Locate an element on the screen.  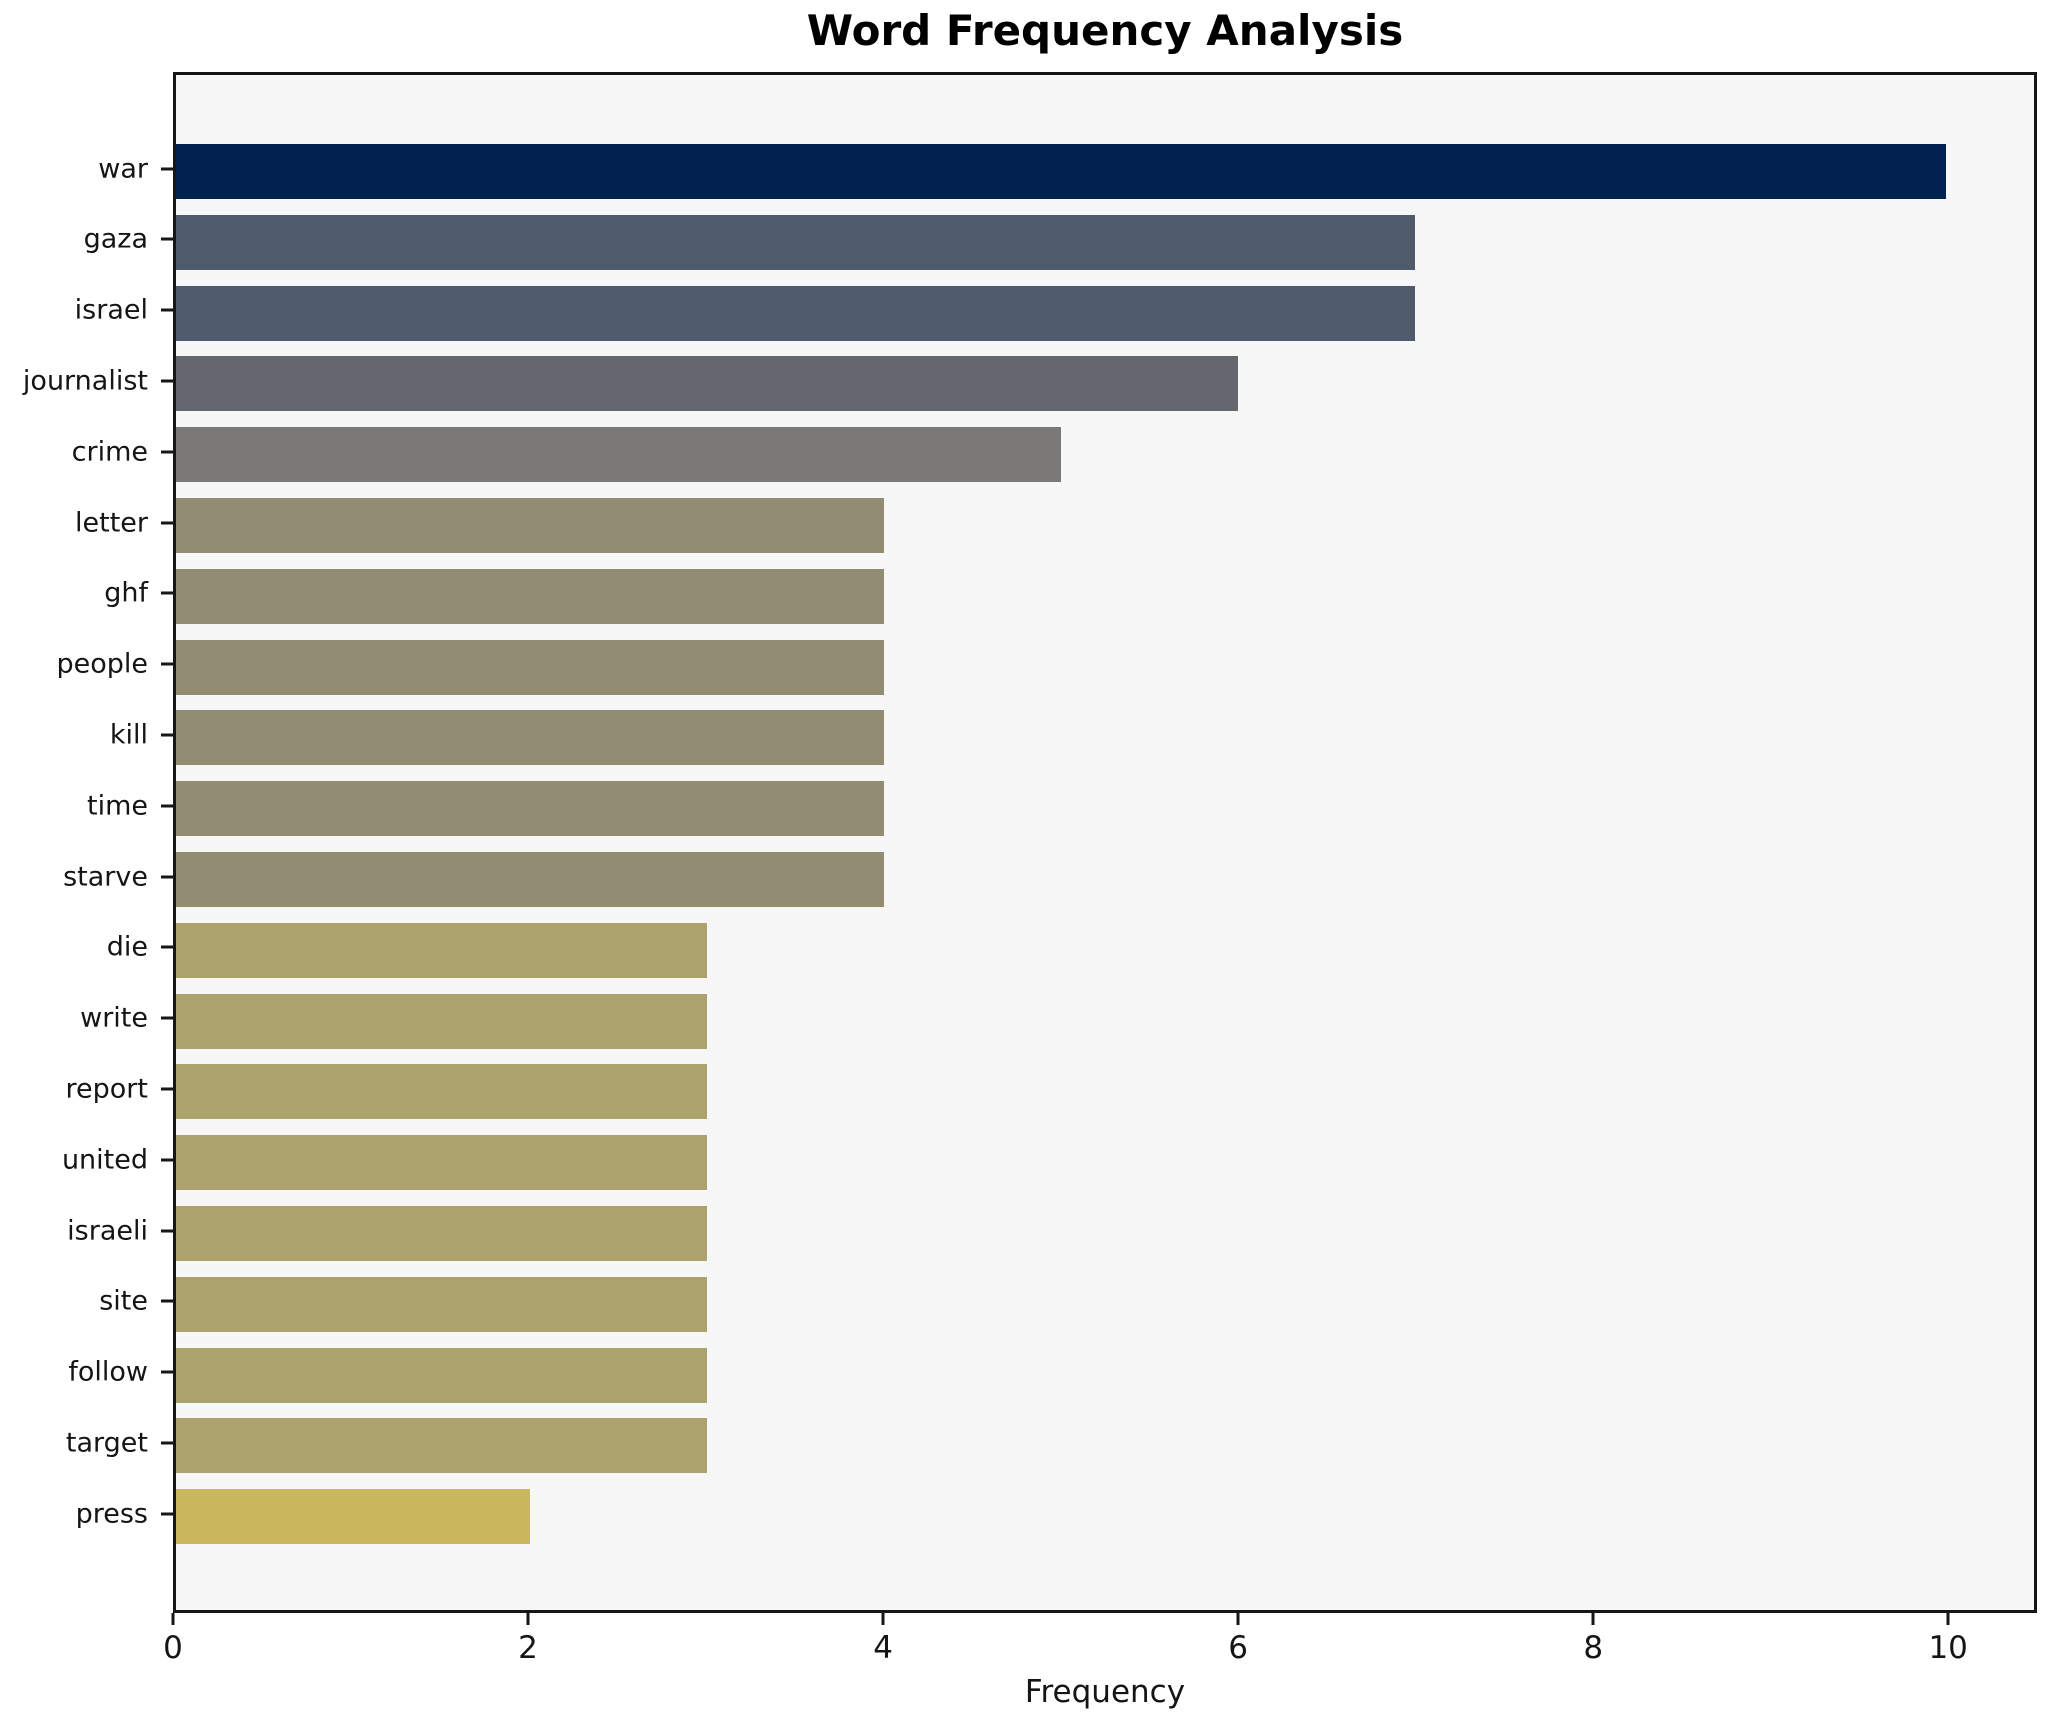
y-axis-label-site: site is located at coordinates (123, 1301).